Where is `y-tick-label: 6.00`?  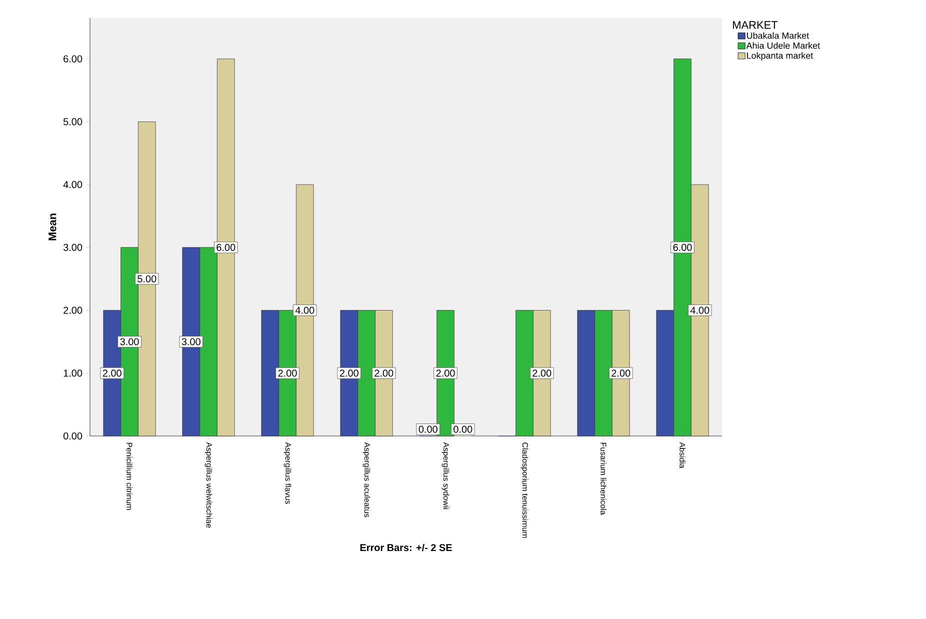 y-tick-label: 6.00 is located at coordinates (73, 58).